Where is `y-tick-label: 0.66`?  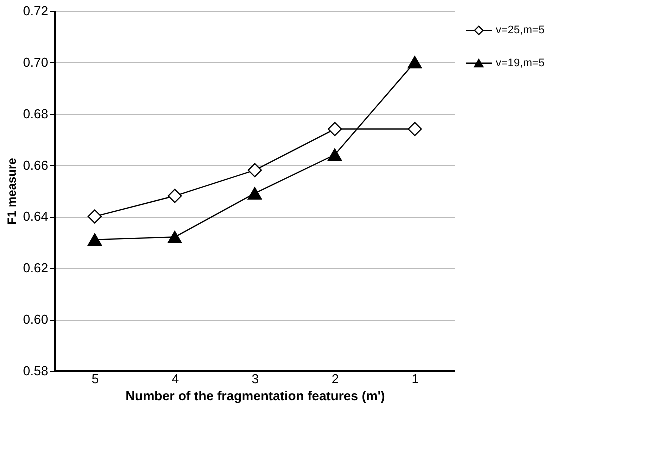 y-tick-label: 0.66 is located at coordinates (35, 165).